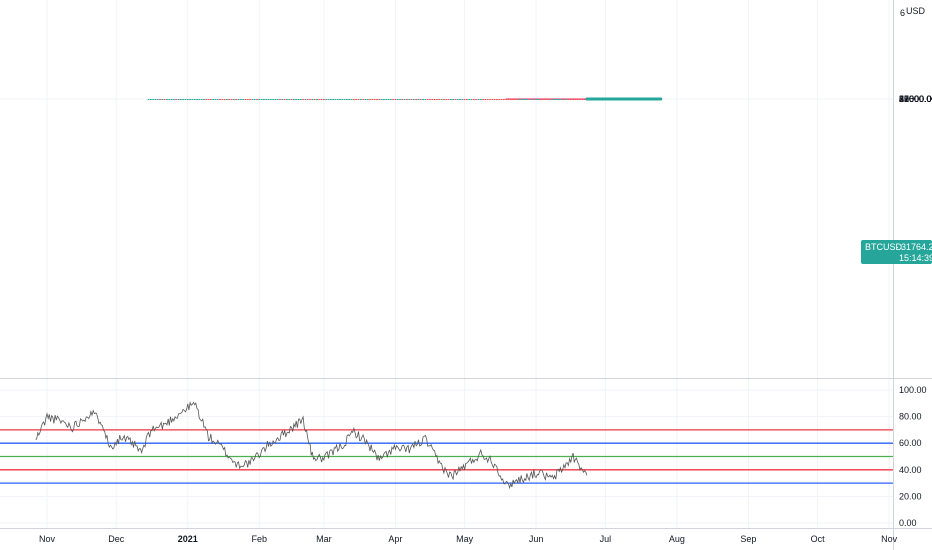 This screenshot has height=550, width=932. I want to click on price-tick-label: 39000.00, so click(915, 99).